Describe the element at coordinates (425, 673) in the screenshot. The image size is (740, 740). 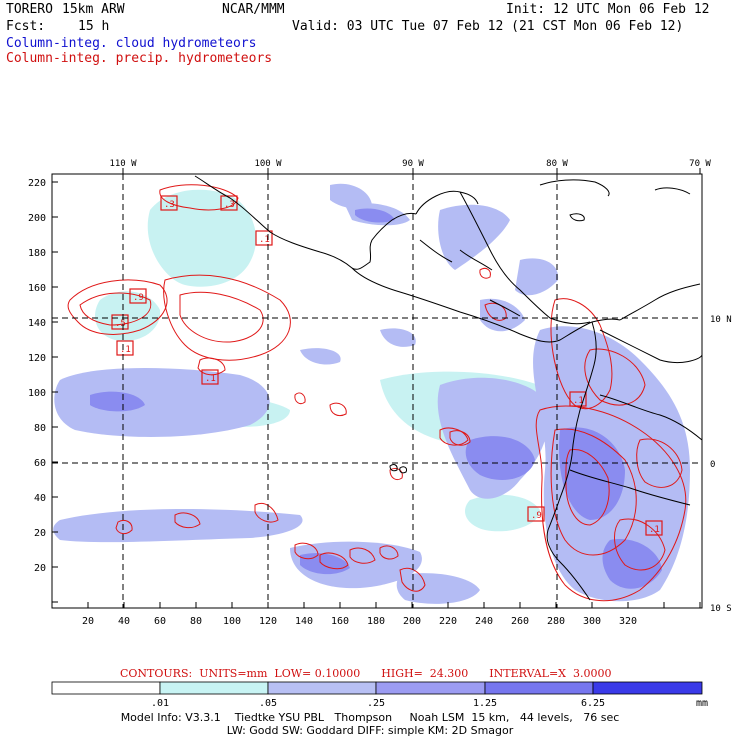
I see `contours-high: HIGH= 24.300` at that location.